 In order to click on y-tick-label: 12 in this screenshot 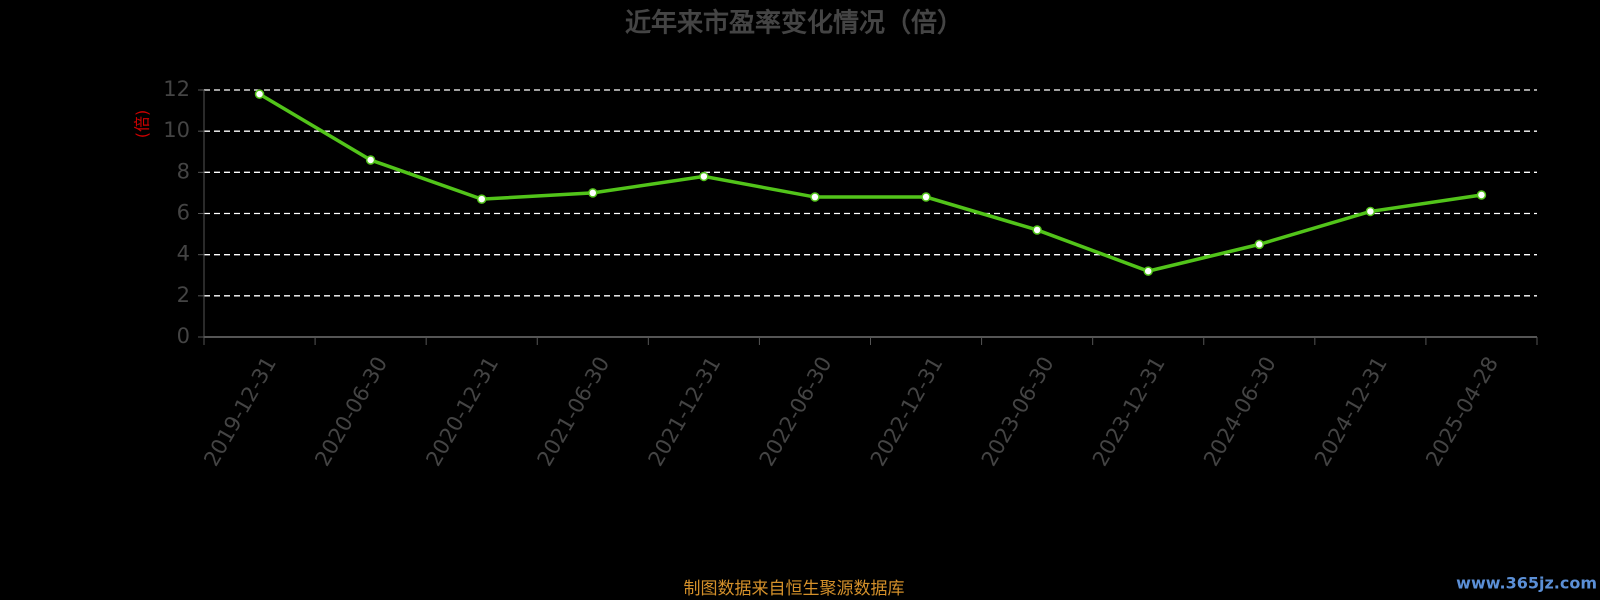, I will do `click(176, 89)`.